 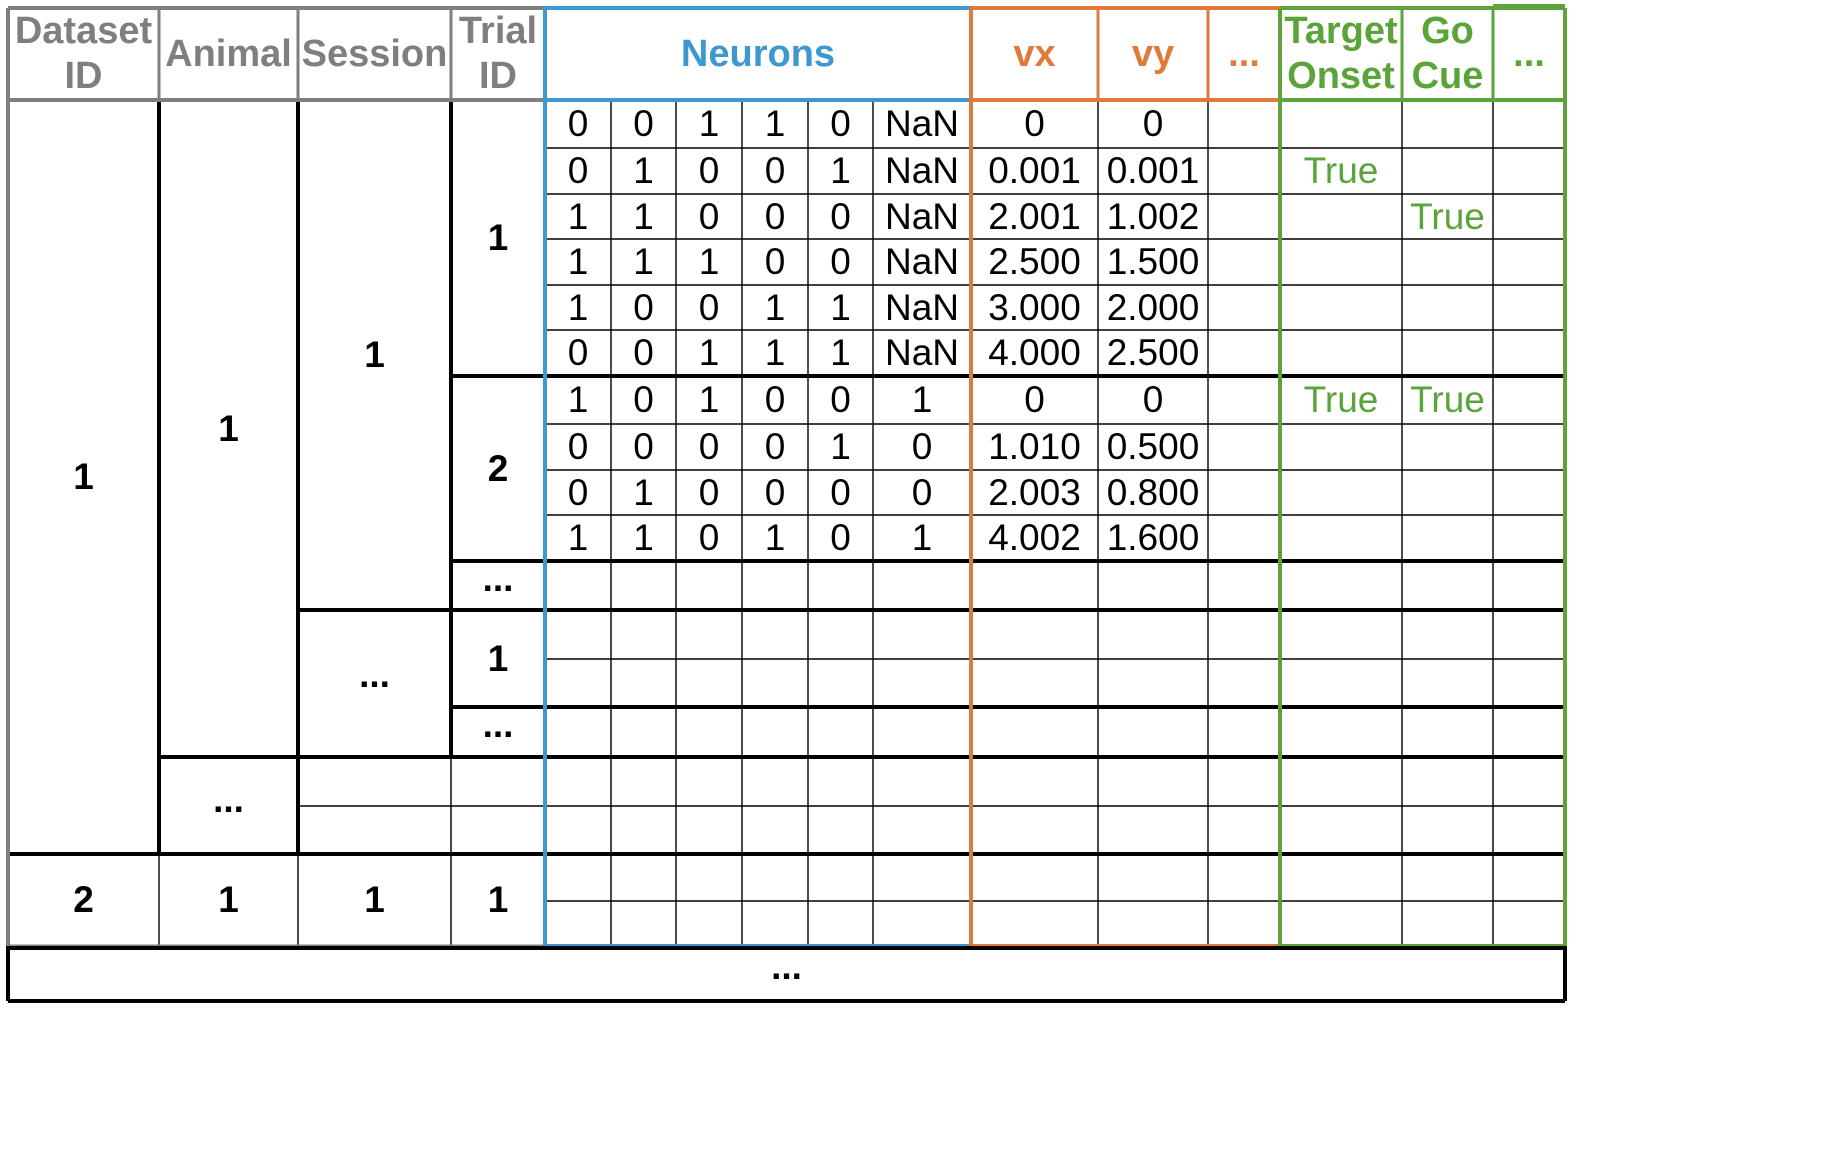 I want to click on header-vx: vx, so click(x=1034, y=53).